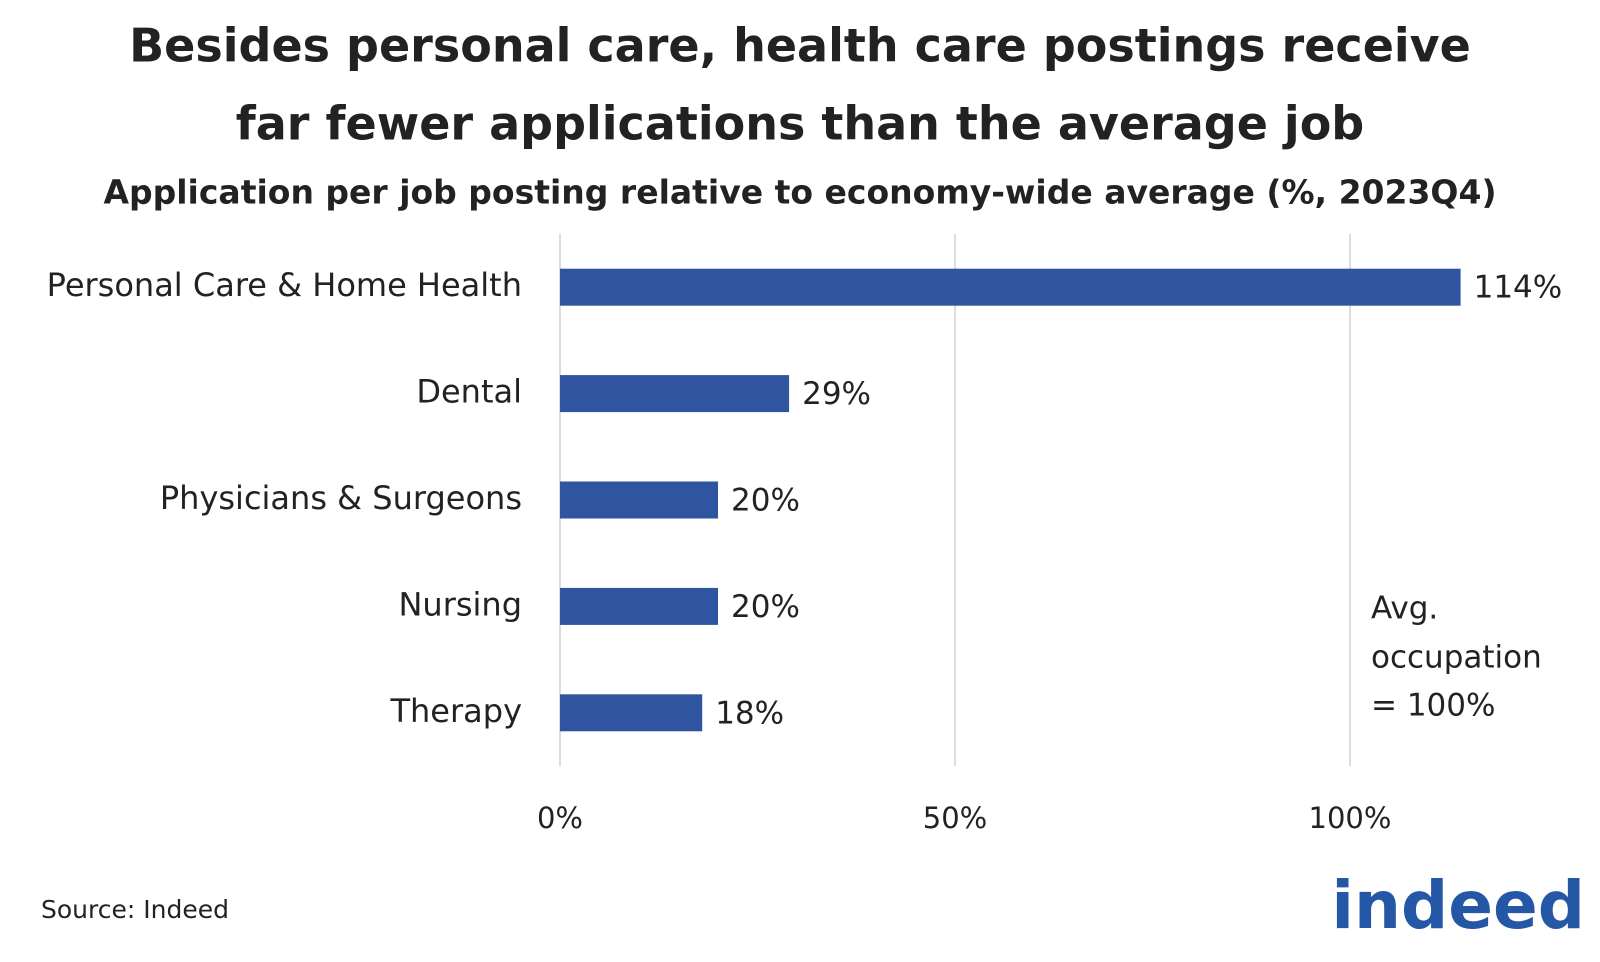 This screenshot has height=962, width=1600. What do you see at coordinates (460, 604) in the screenshot?
I see `y-tick-label: Nursing` at bounding box center [460, 604].